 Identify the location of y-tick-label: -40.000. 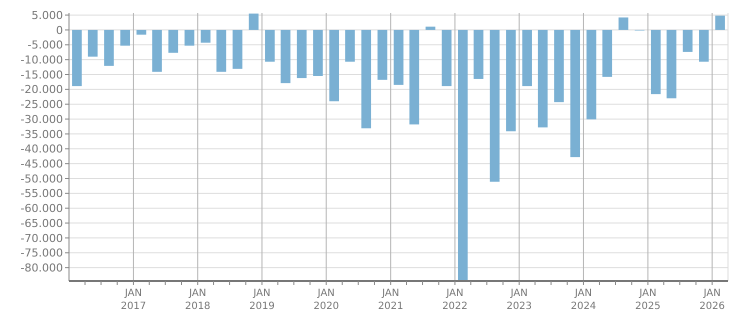
(41, 149).